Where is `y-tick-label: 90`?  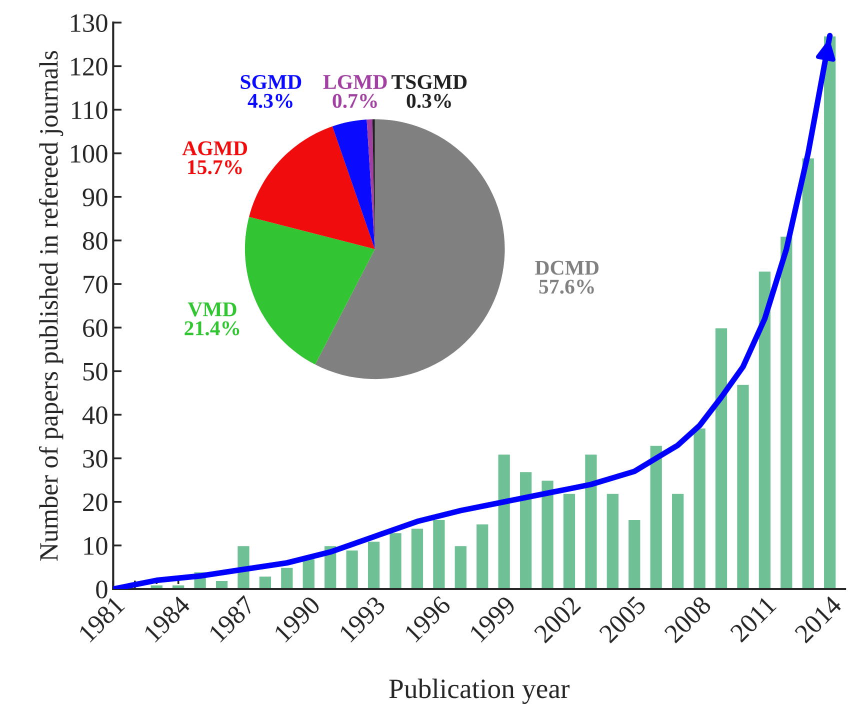
y-tick-label: 90 is located at coordinates (95, 197).